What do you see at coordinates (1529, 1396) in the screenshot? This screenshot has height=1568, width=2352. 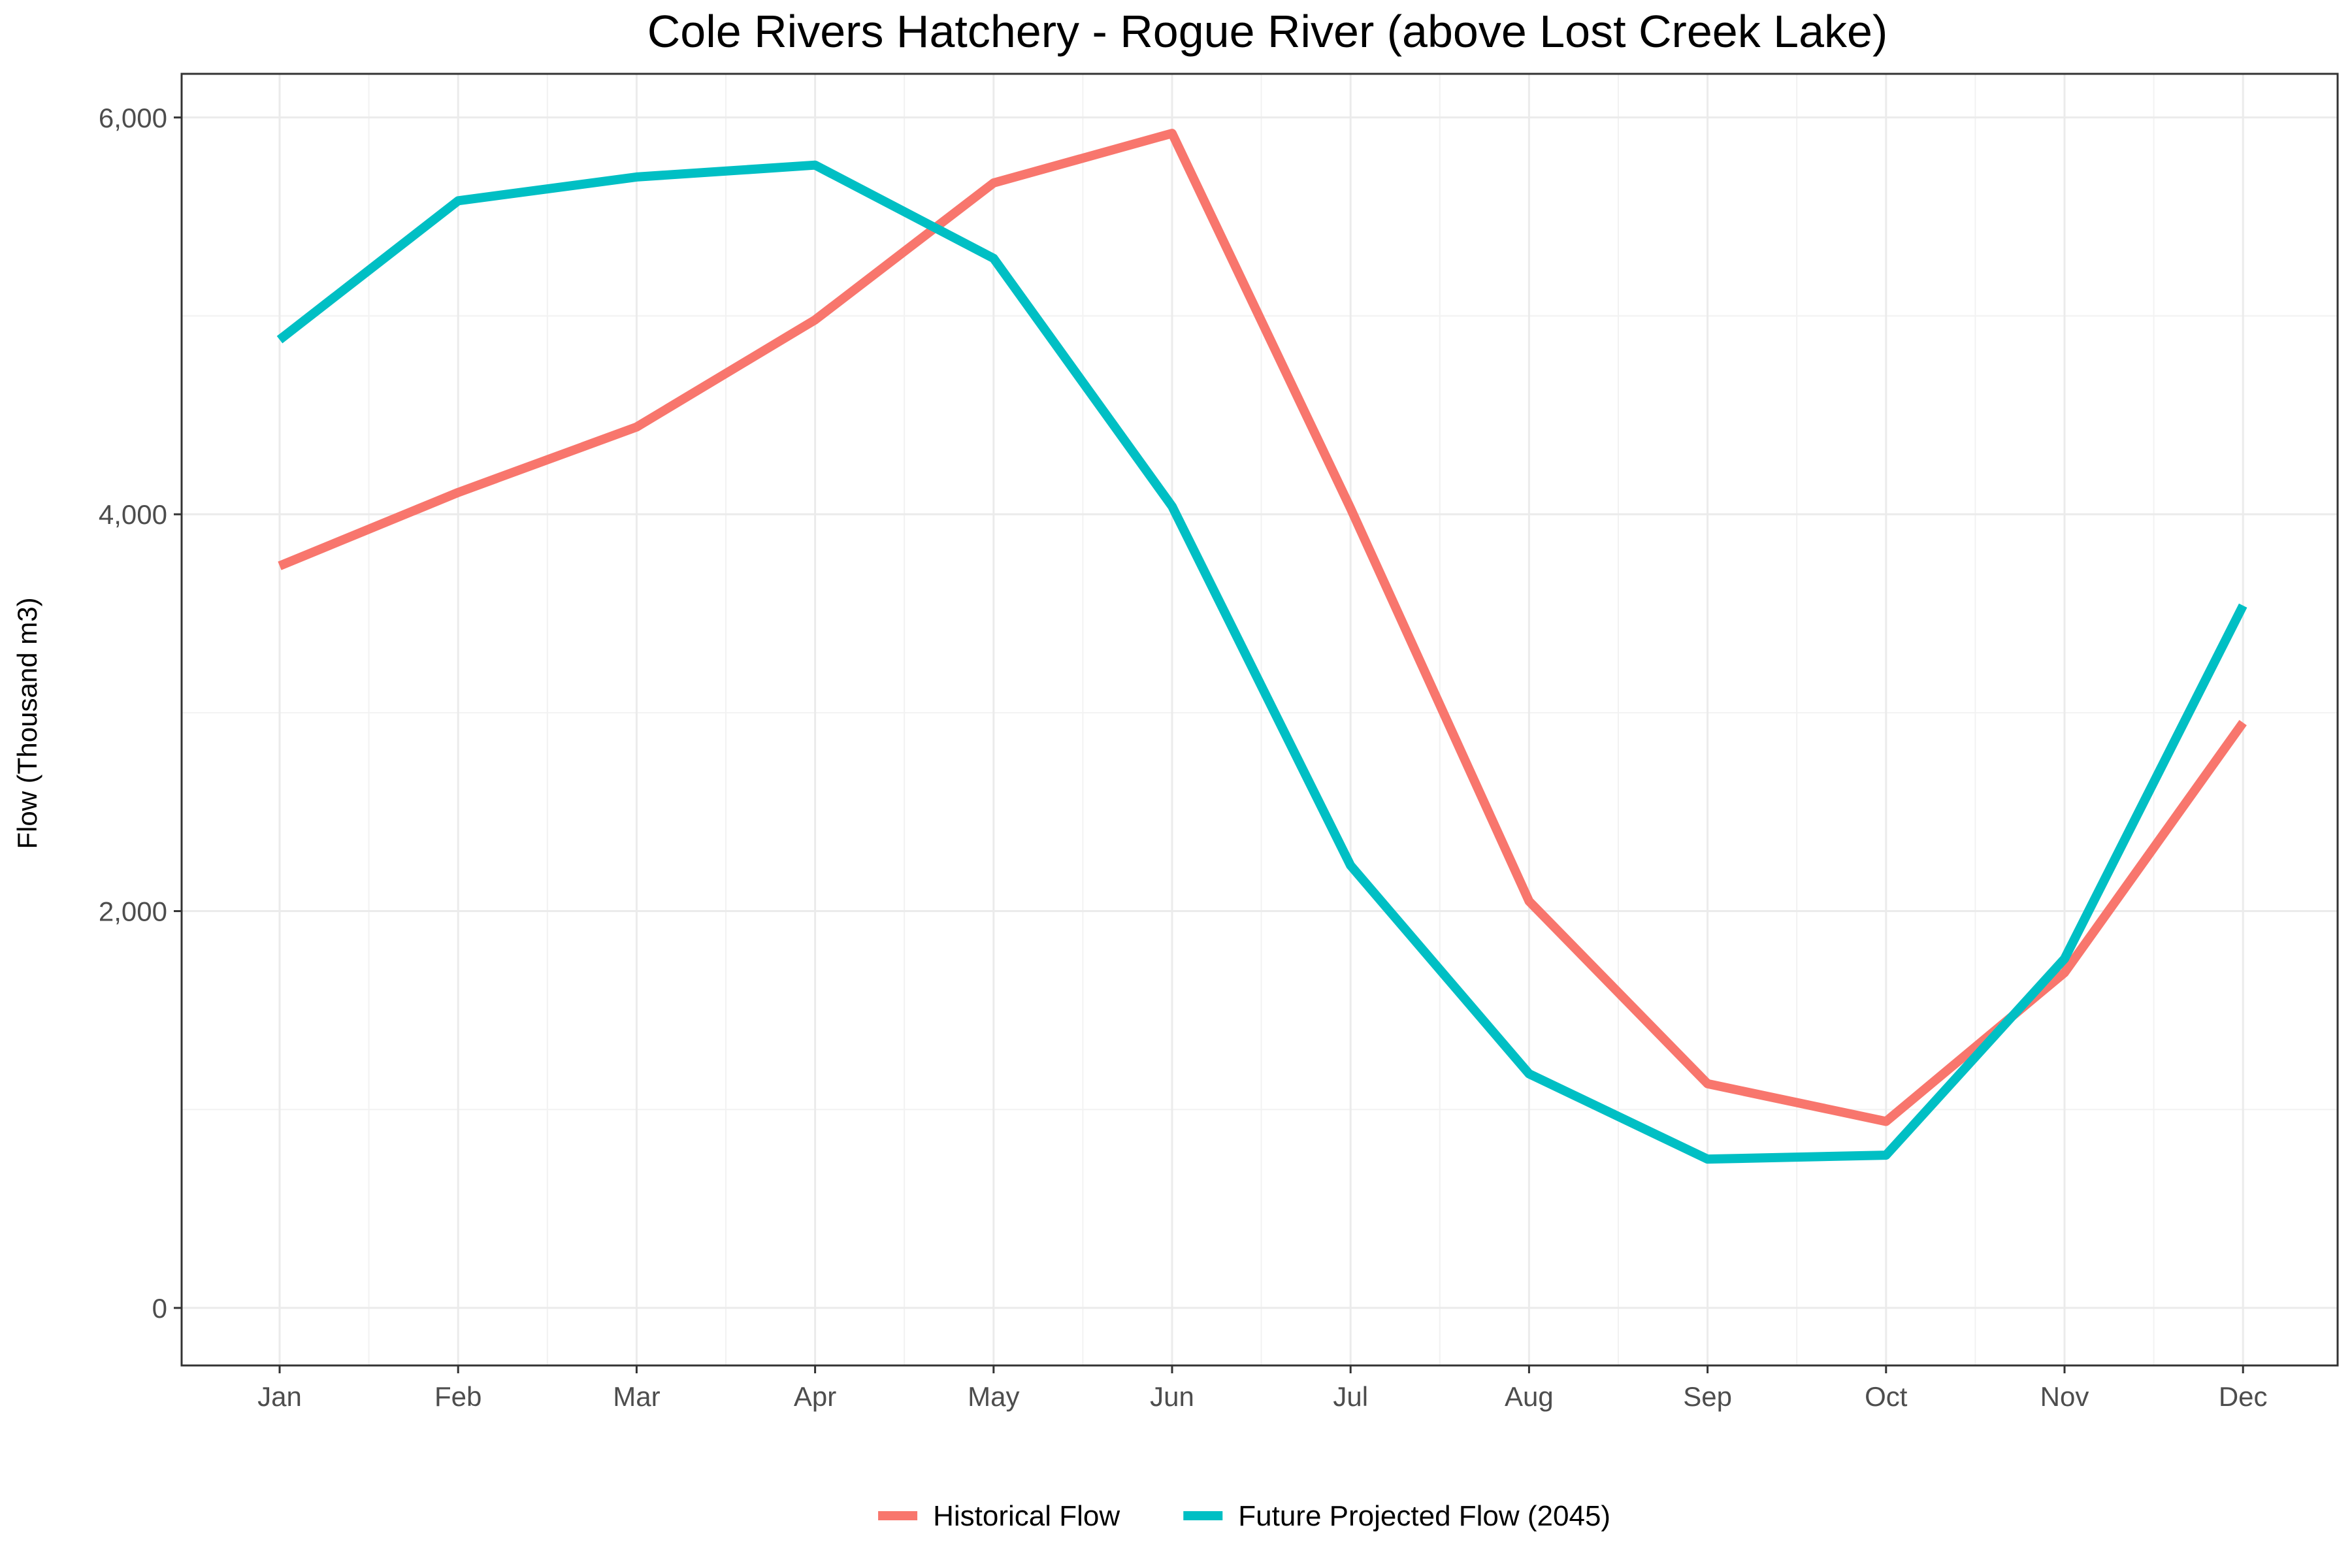 I see `x-tick-label: Aug` at bounding box center [1529, 1396].